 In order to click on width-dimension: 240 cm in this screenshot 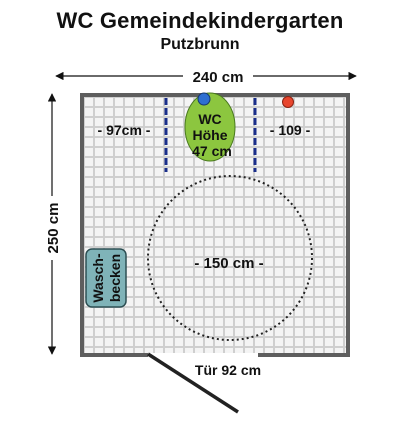, I will do `click(206, 75)`.